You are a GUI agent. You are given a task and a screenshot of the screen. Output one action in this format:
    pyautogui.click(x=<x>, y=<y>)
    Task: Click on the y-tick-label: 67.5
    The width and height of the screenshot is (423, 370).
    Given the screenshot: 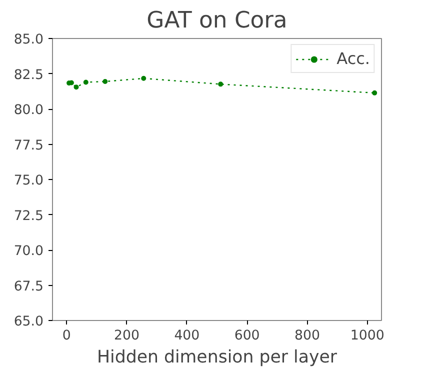 What is the action you would take?
    pyautogui.click(x=29, y=286)
    